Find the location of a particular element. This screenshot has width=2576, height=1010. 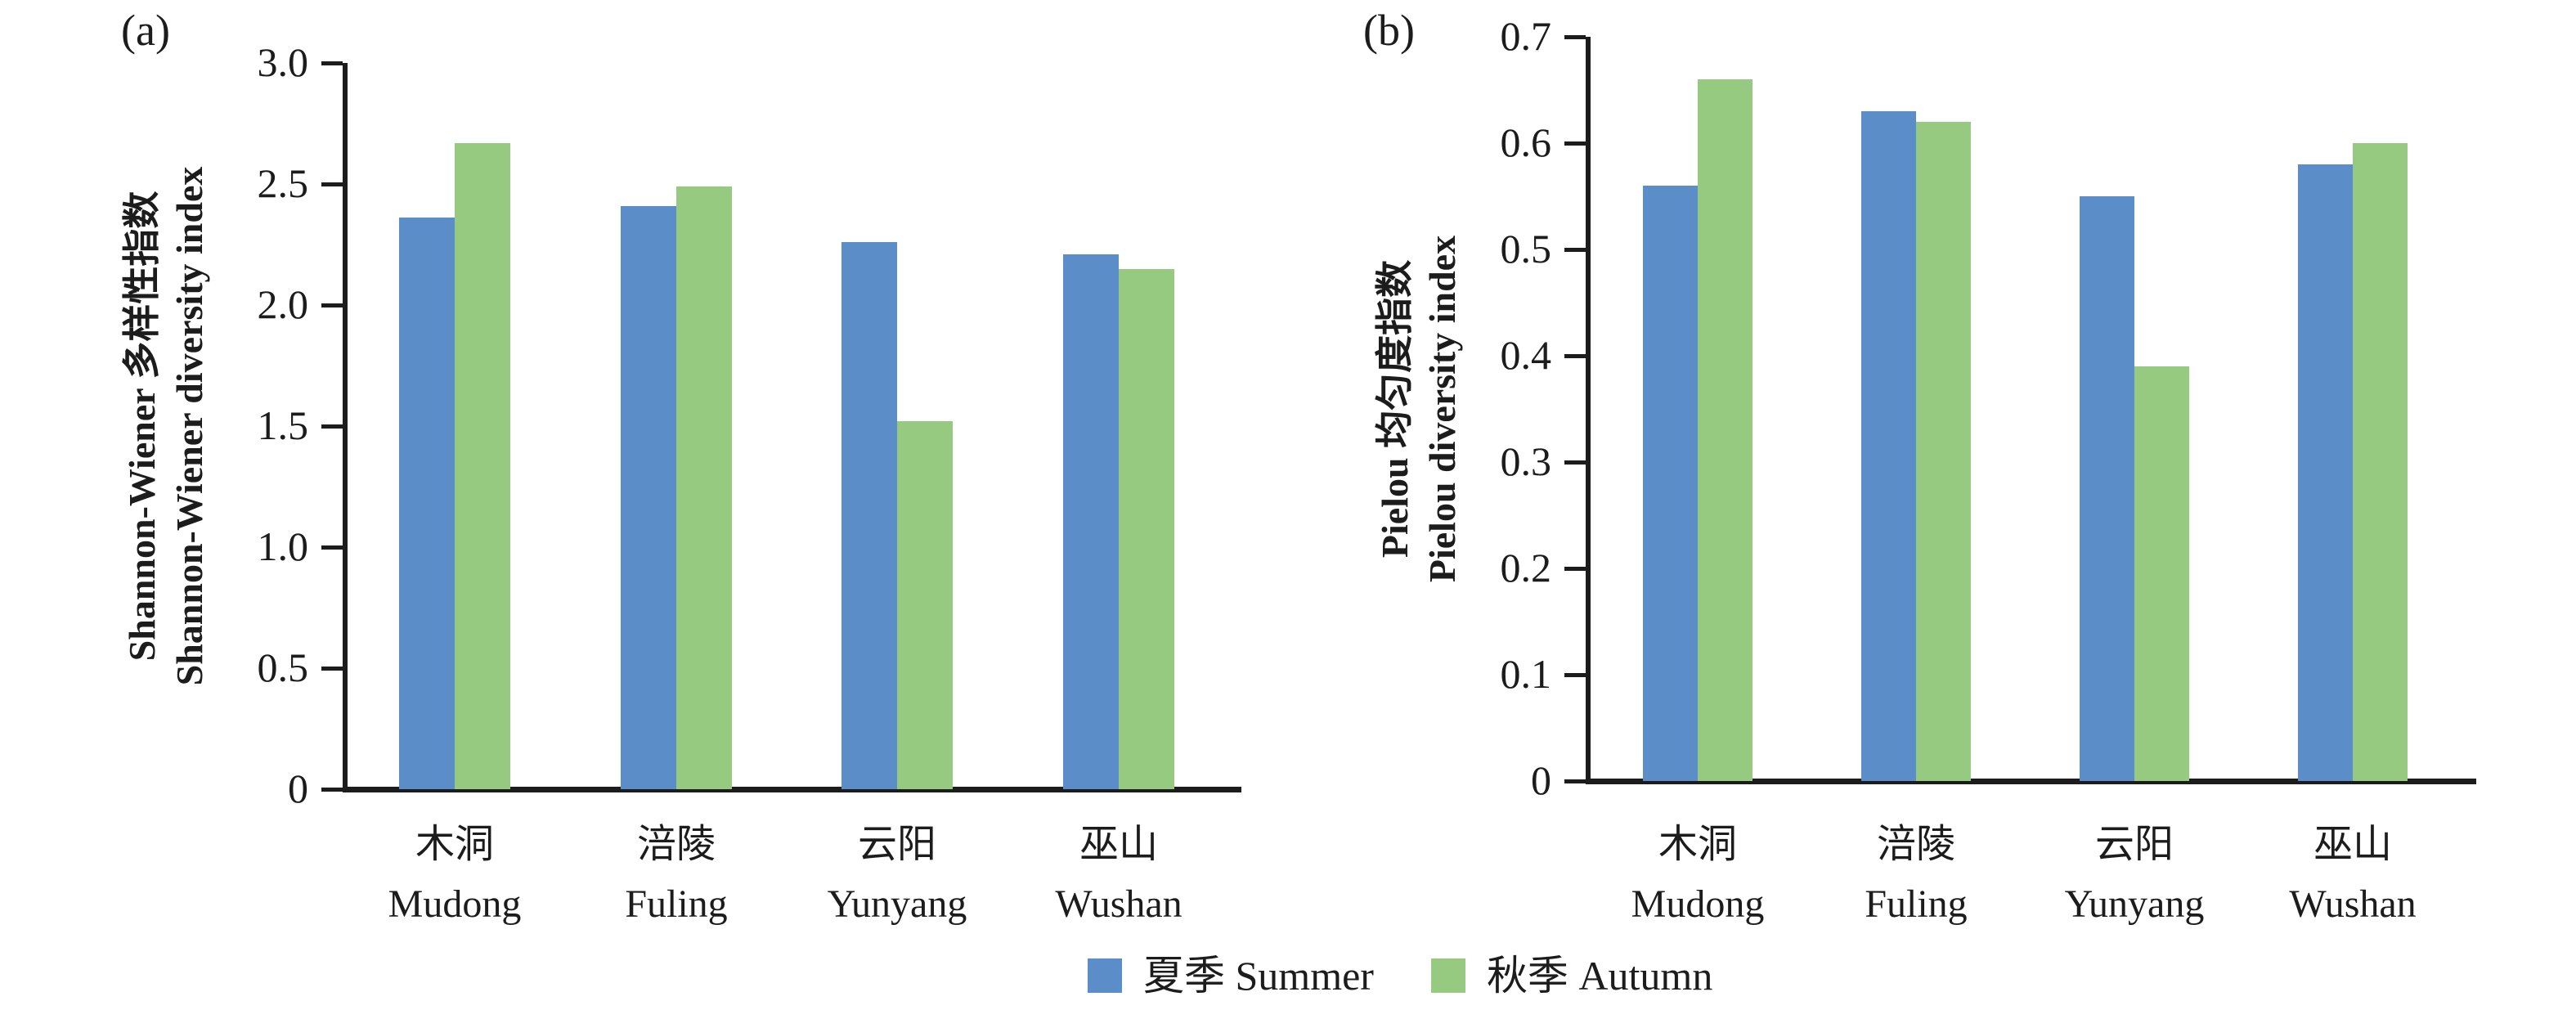

y-tick-label: 0.1 is located at coordinates (1526, 674).